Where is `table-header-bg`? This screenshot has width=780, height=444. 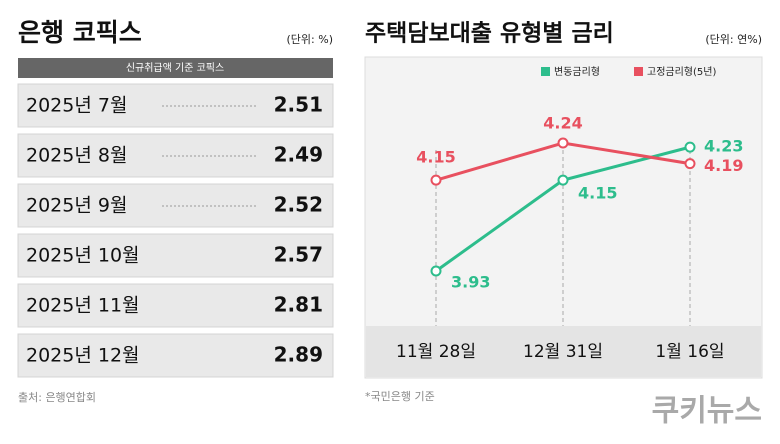
table-header-bg is located at coordinates (175, 68).